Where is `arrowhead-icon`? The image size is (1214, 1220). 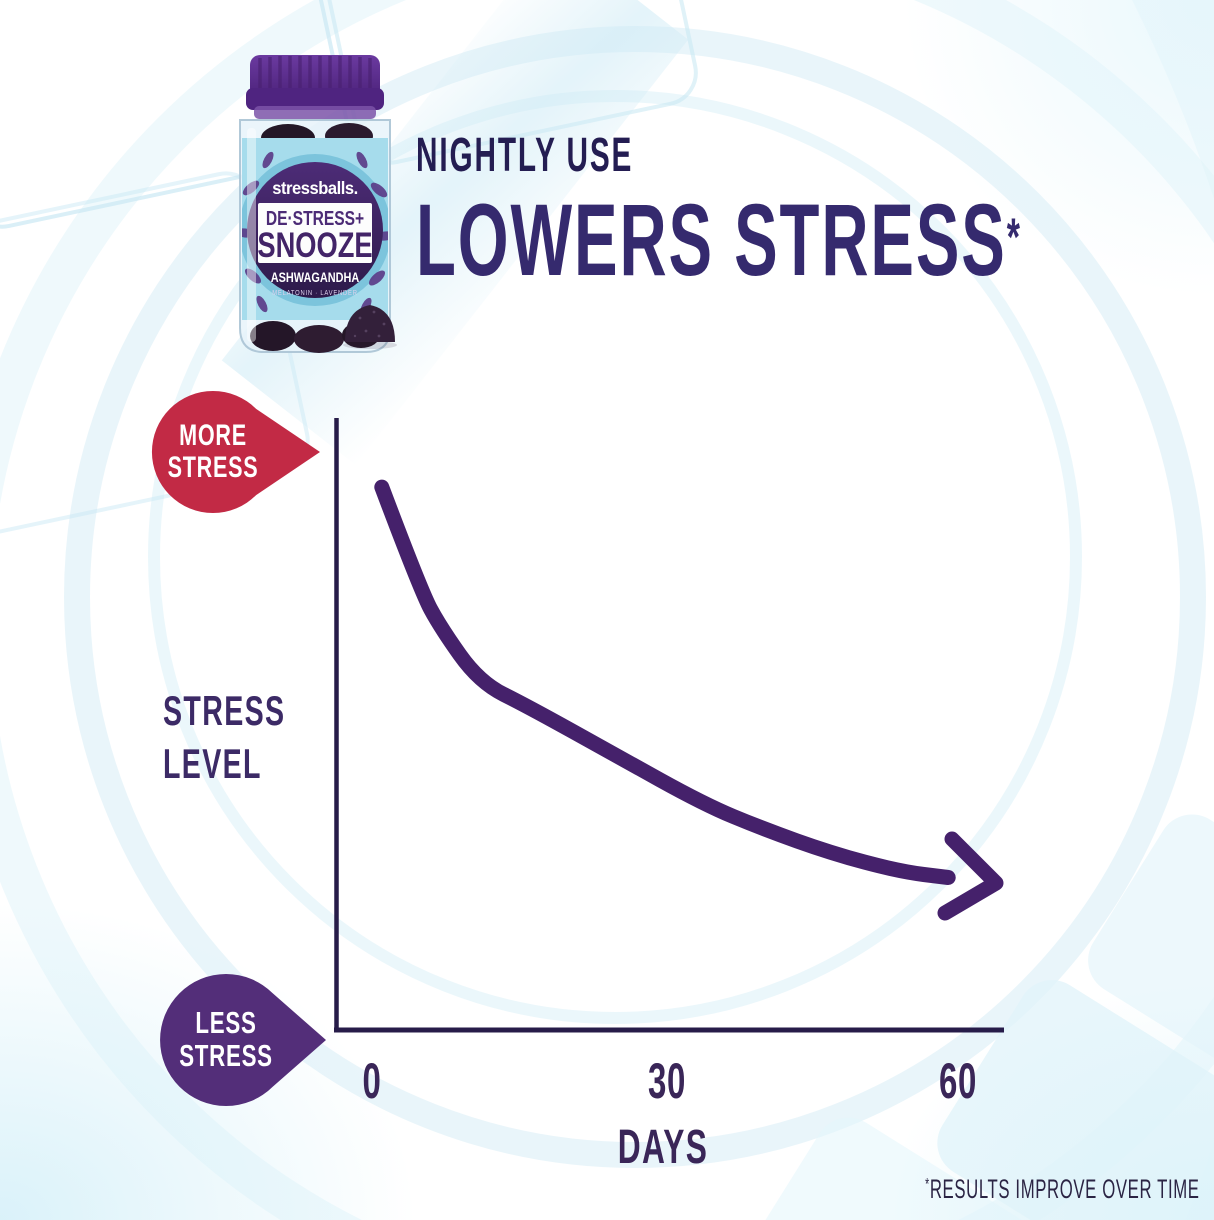
arrowhead-icon is located at coordinates (970, 876).